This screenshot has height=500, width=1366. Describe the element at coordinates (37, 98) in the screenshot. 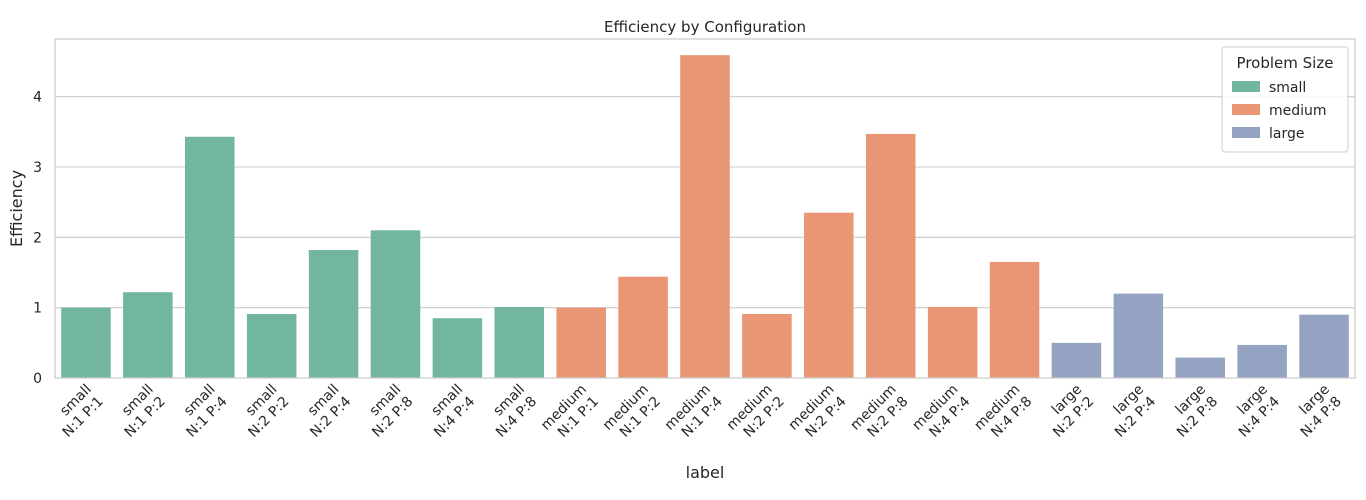

I see `y-tick-label: 4` at that location.